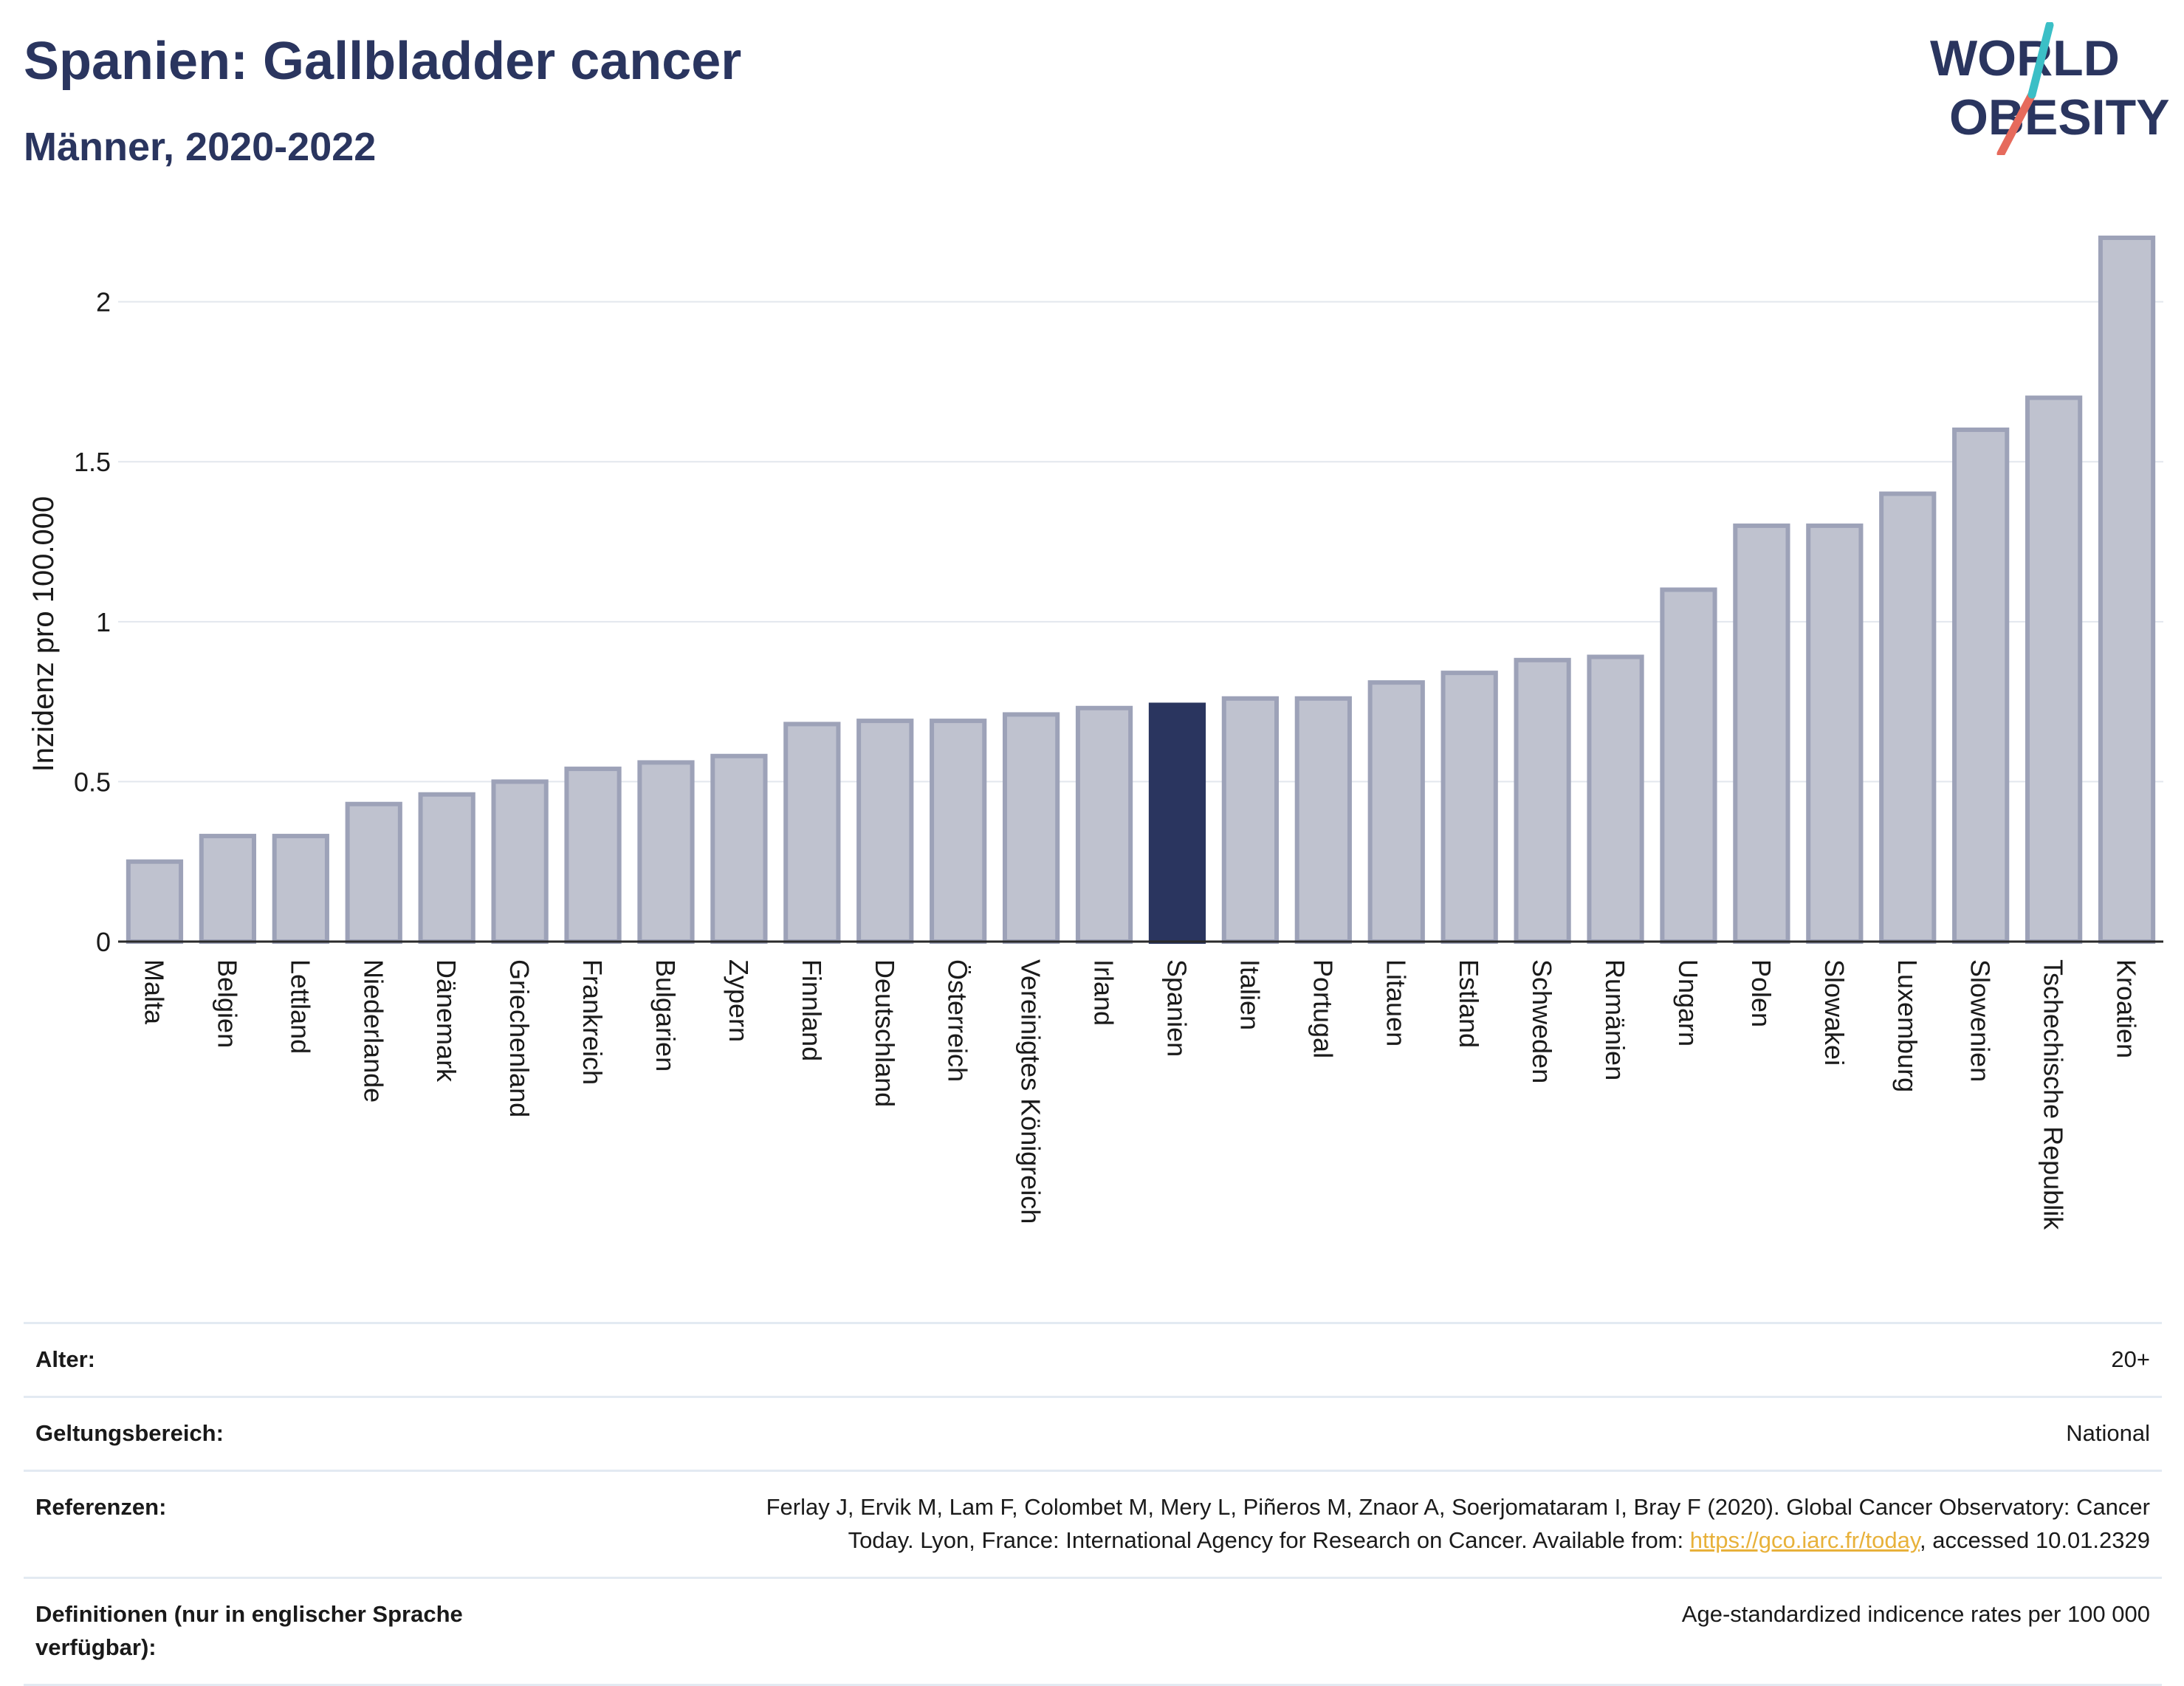 The image size is (2184, 1686). I want to click on x-tick-label: Vereinigtes Königreich, so click(1031, 1091).